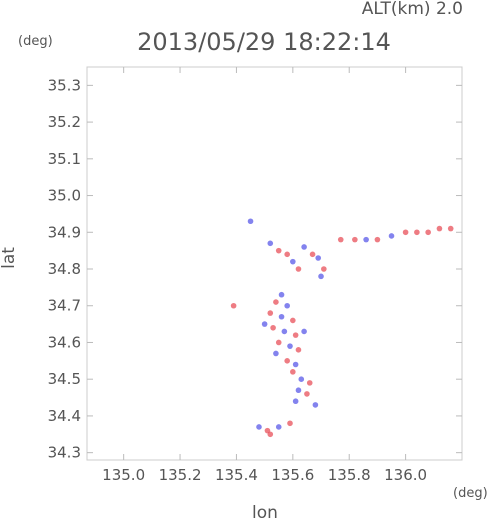  I want to click on y-tick-label: 34.7, so click(64, 306).